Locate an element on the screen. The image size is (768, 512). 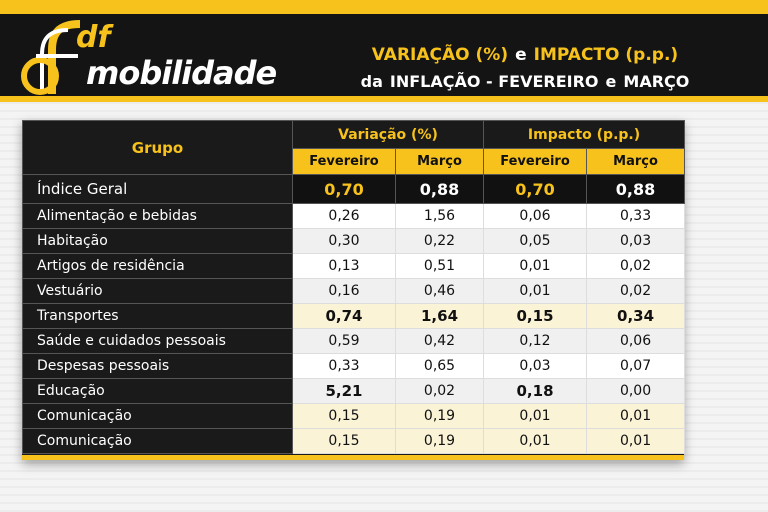
cell: 0,18 is located at coordinates (535, 391).